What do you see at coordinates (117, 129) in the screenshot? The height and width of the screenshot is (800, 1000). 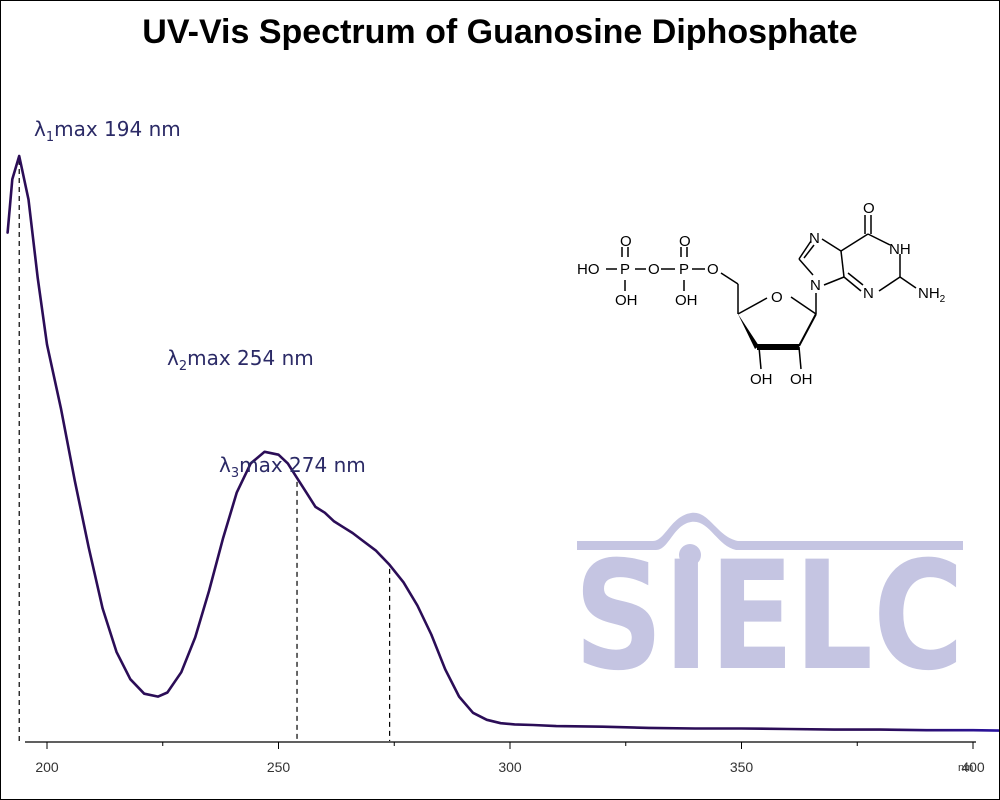 I see `peak-label-text: max 194 nm` at bounding box center [117, 129].